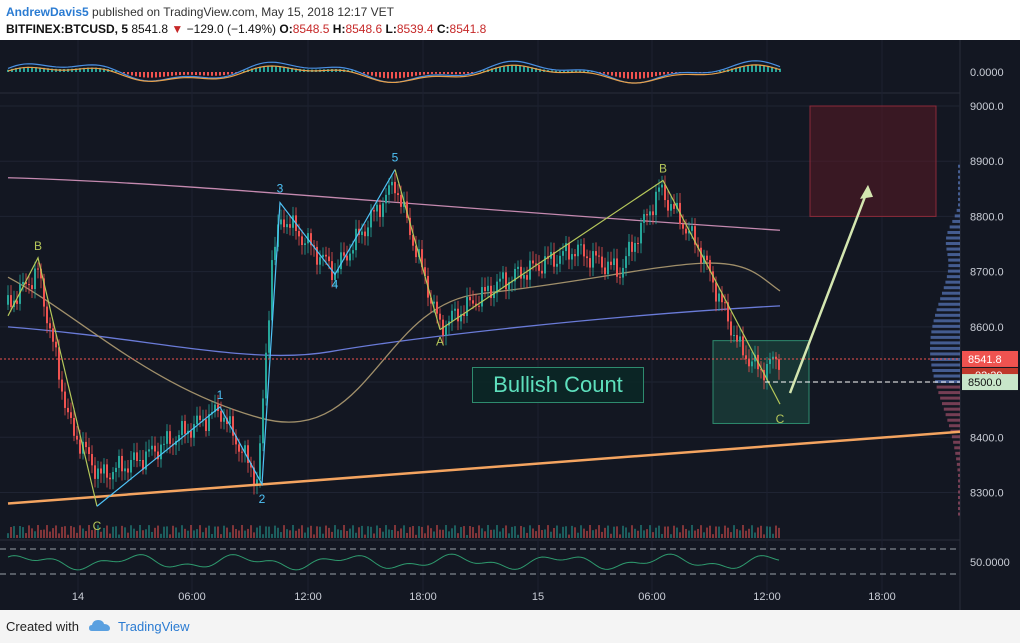  Describe the element at coordinates (652, 597) in the screenshot. I see `time-tick-label: 06:00` at that location.